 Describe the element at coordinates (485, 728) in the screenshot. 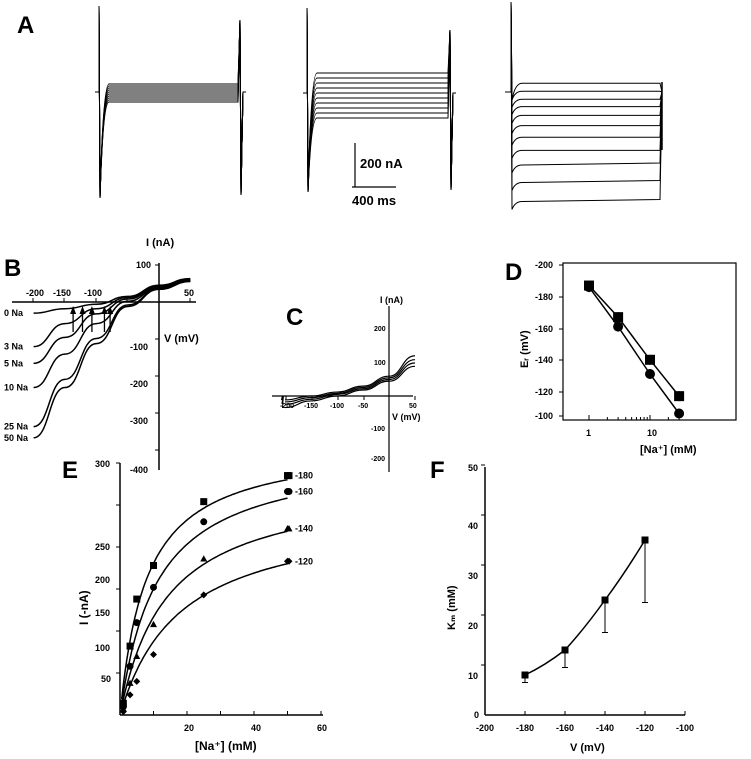

I see `f-tick-x-200: -200` at that location.